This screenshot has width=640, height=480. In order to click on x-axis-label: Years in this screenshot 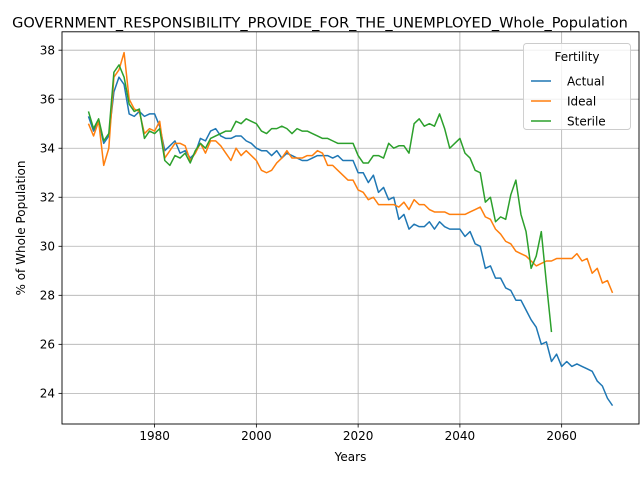, I will do `click(350, 457)`.